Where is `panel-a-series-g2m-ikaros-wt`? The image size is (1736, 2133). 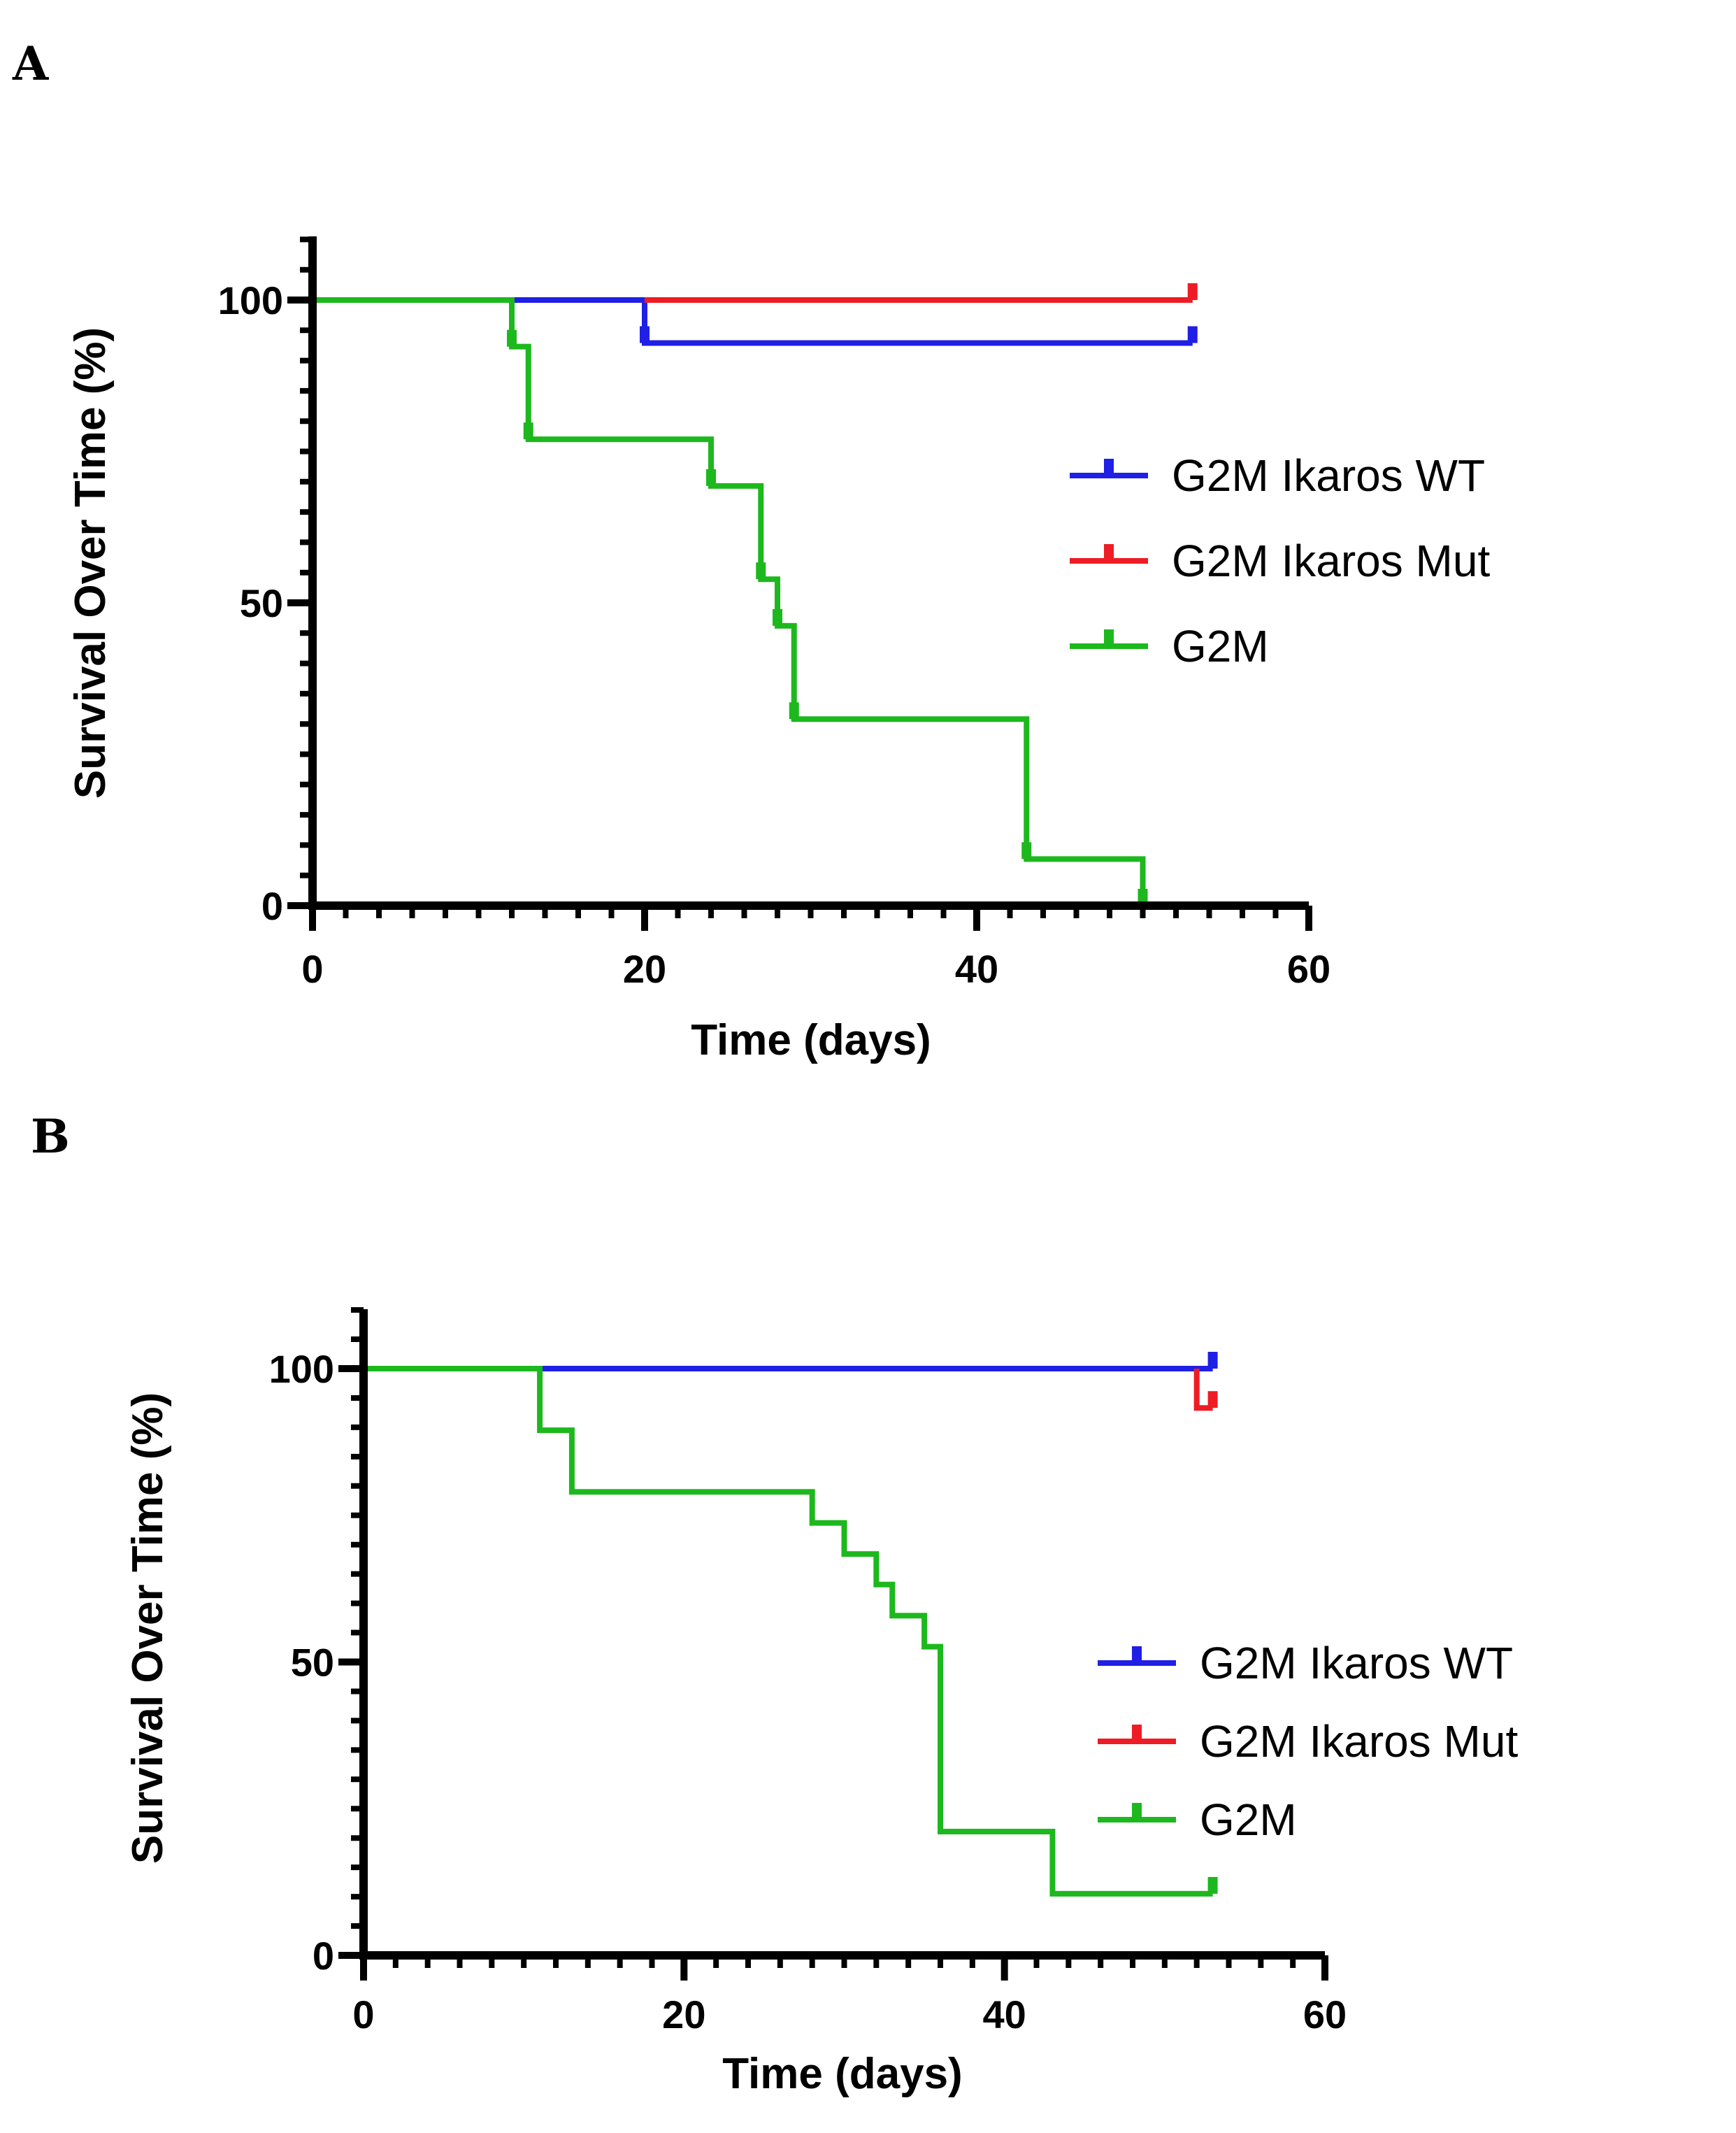 panel-a-series-g2m-ikaros-wt is located at coordinates (753, 321).